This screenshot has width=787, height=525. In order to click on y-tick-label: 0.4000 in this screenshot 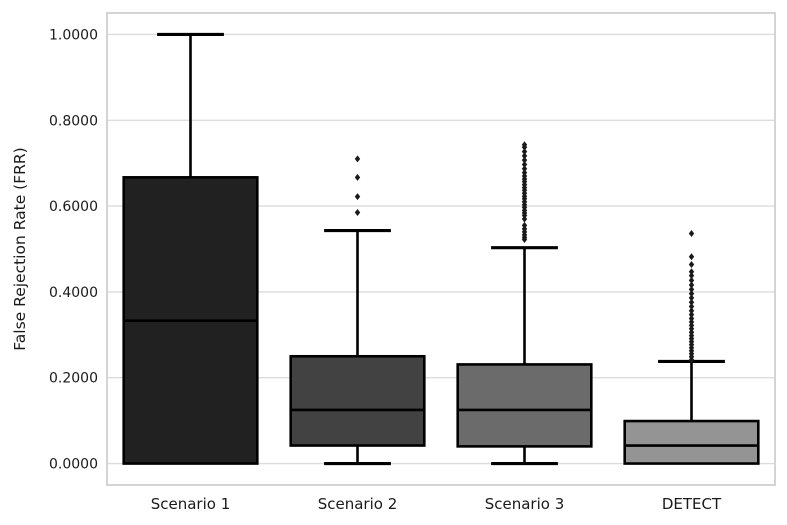, I will do `click(73, 293)`.